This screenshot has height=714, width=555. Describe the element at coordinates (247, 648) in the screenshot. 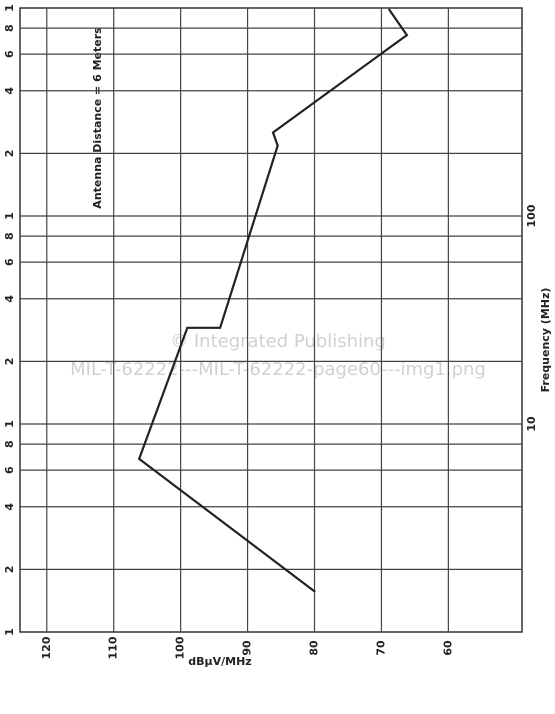

I see `x-tick-label: 90` at that location.